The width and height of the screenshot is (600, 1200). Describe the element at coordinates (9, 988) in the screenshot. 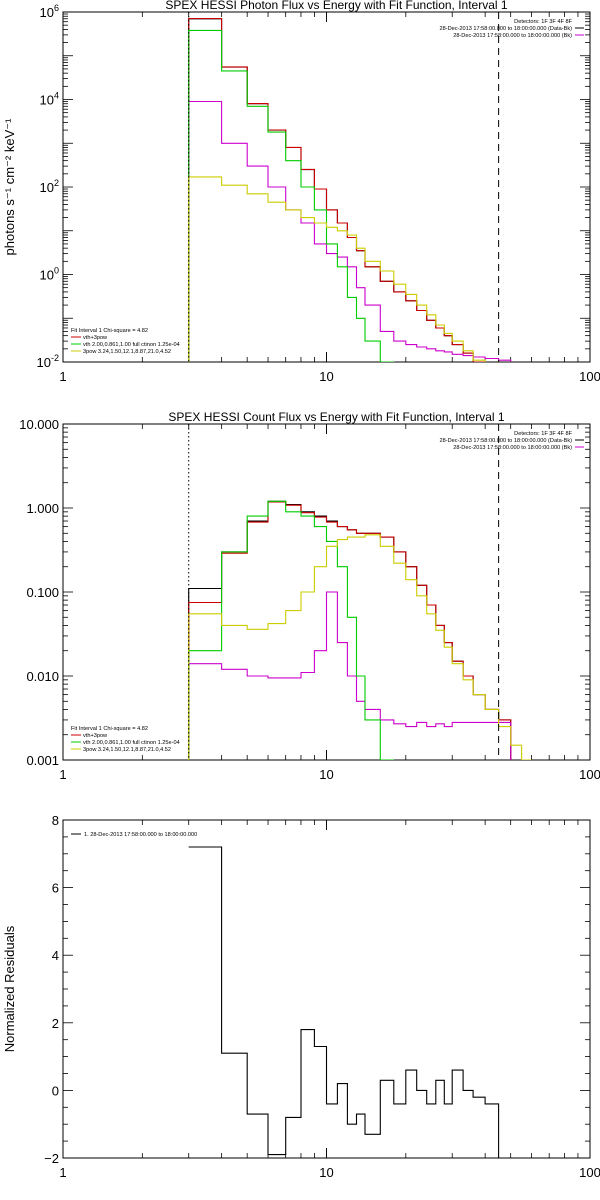

I see `y-axis-label: Normalized Residuals` at that location.